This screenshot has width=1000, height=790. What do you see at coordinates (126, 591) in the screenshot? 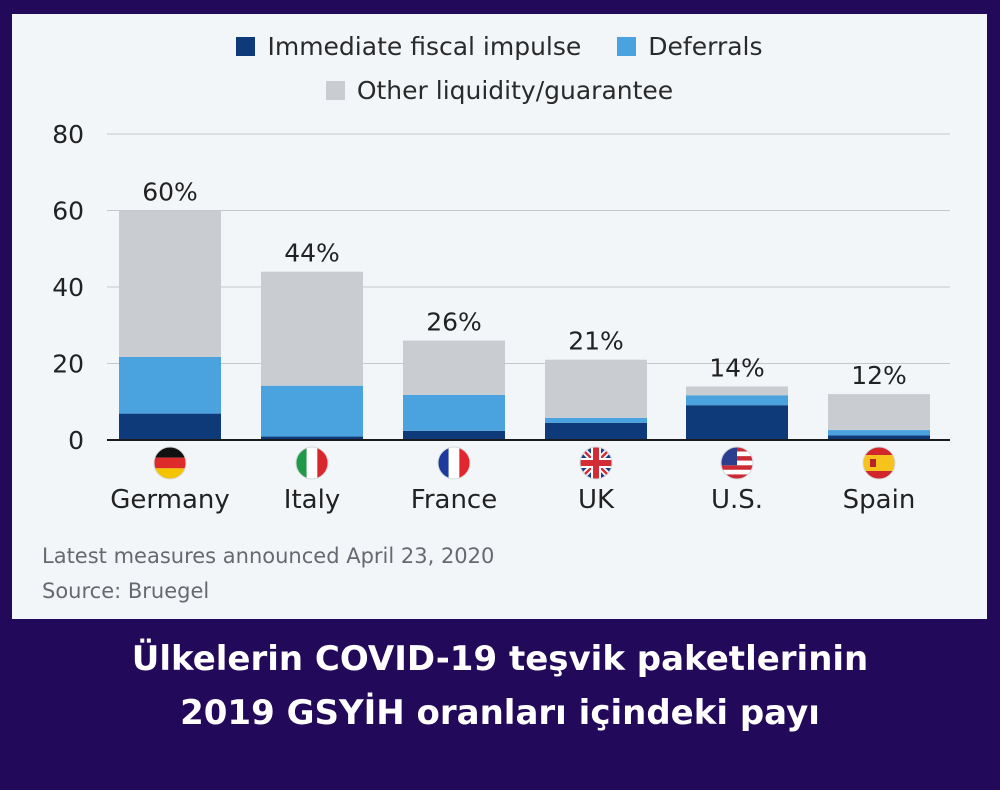
I see `footnote-source: Source: Bruegel` at bounding box center [126, 591].